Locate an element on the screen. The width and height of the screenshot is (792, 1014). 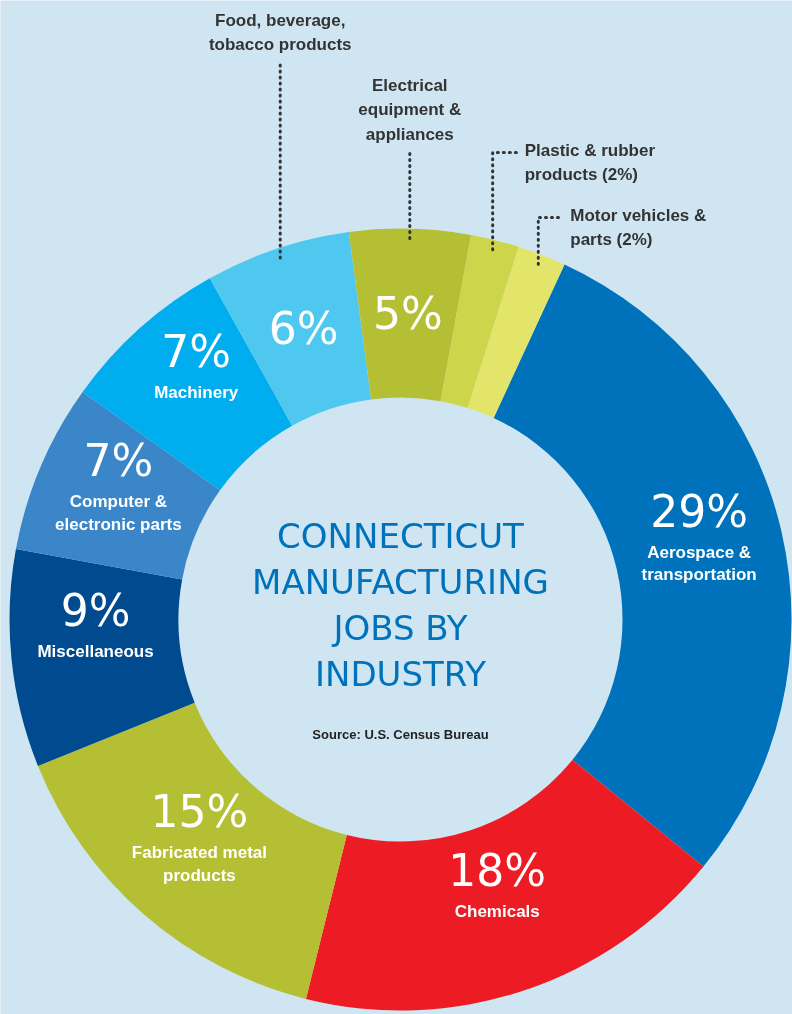
slice-label: Computer & electronic parts is located at coordinates (118, 512).